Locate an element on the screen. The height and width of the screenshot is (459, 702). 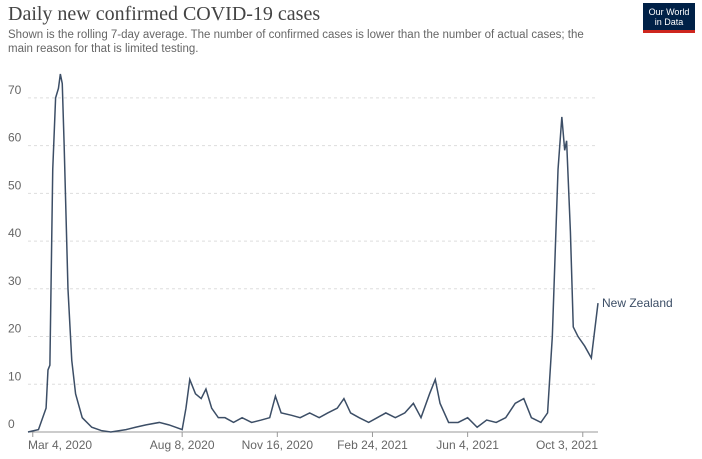
y-tick-label: 10 is located at coordinates (15, 376).